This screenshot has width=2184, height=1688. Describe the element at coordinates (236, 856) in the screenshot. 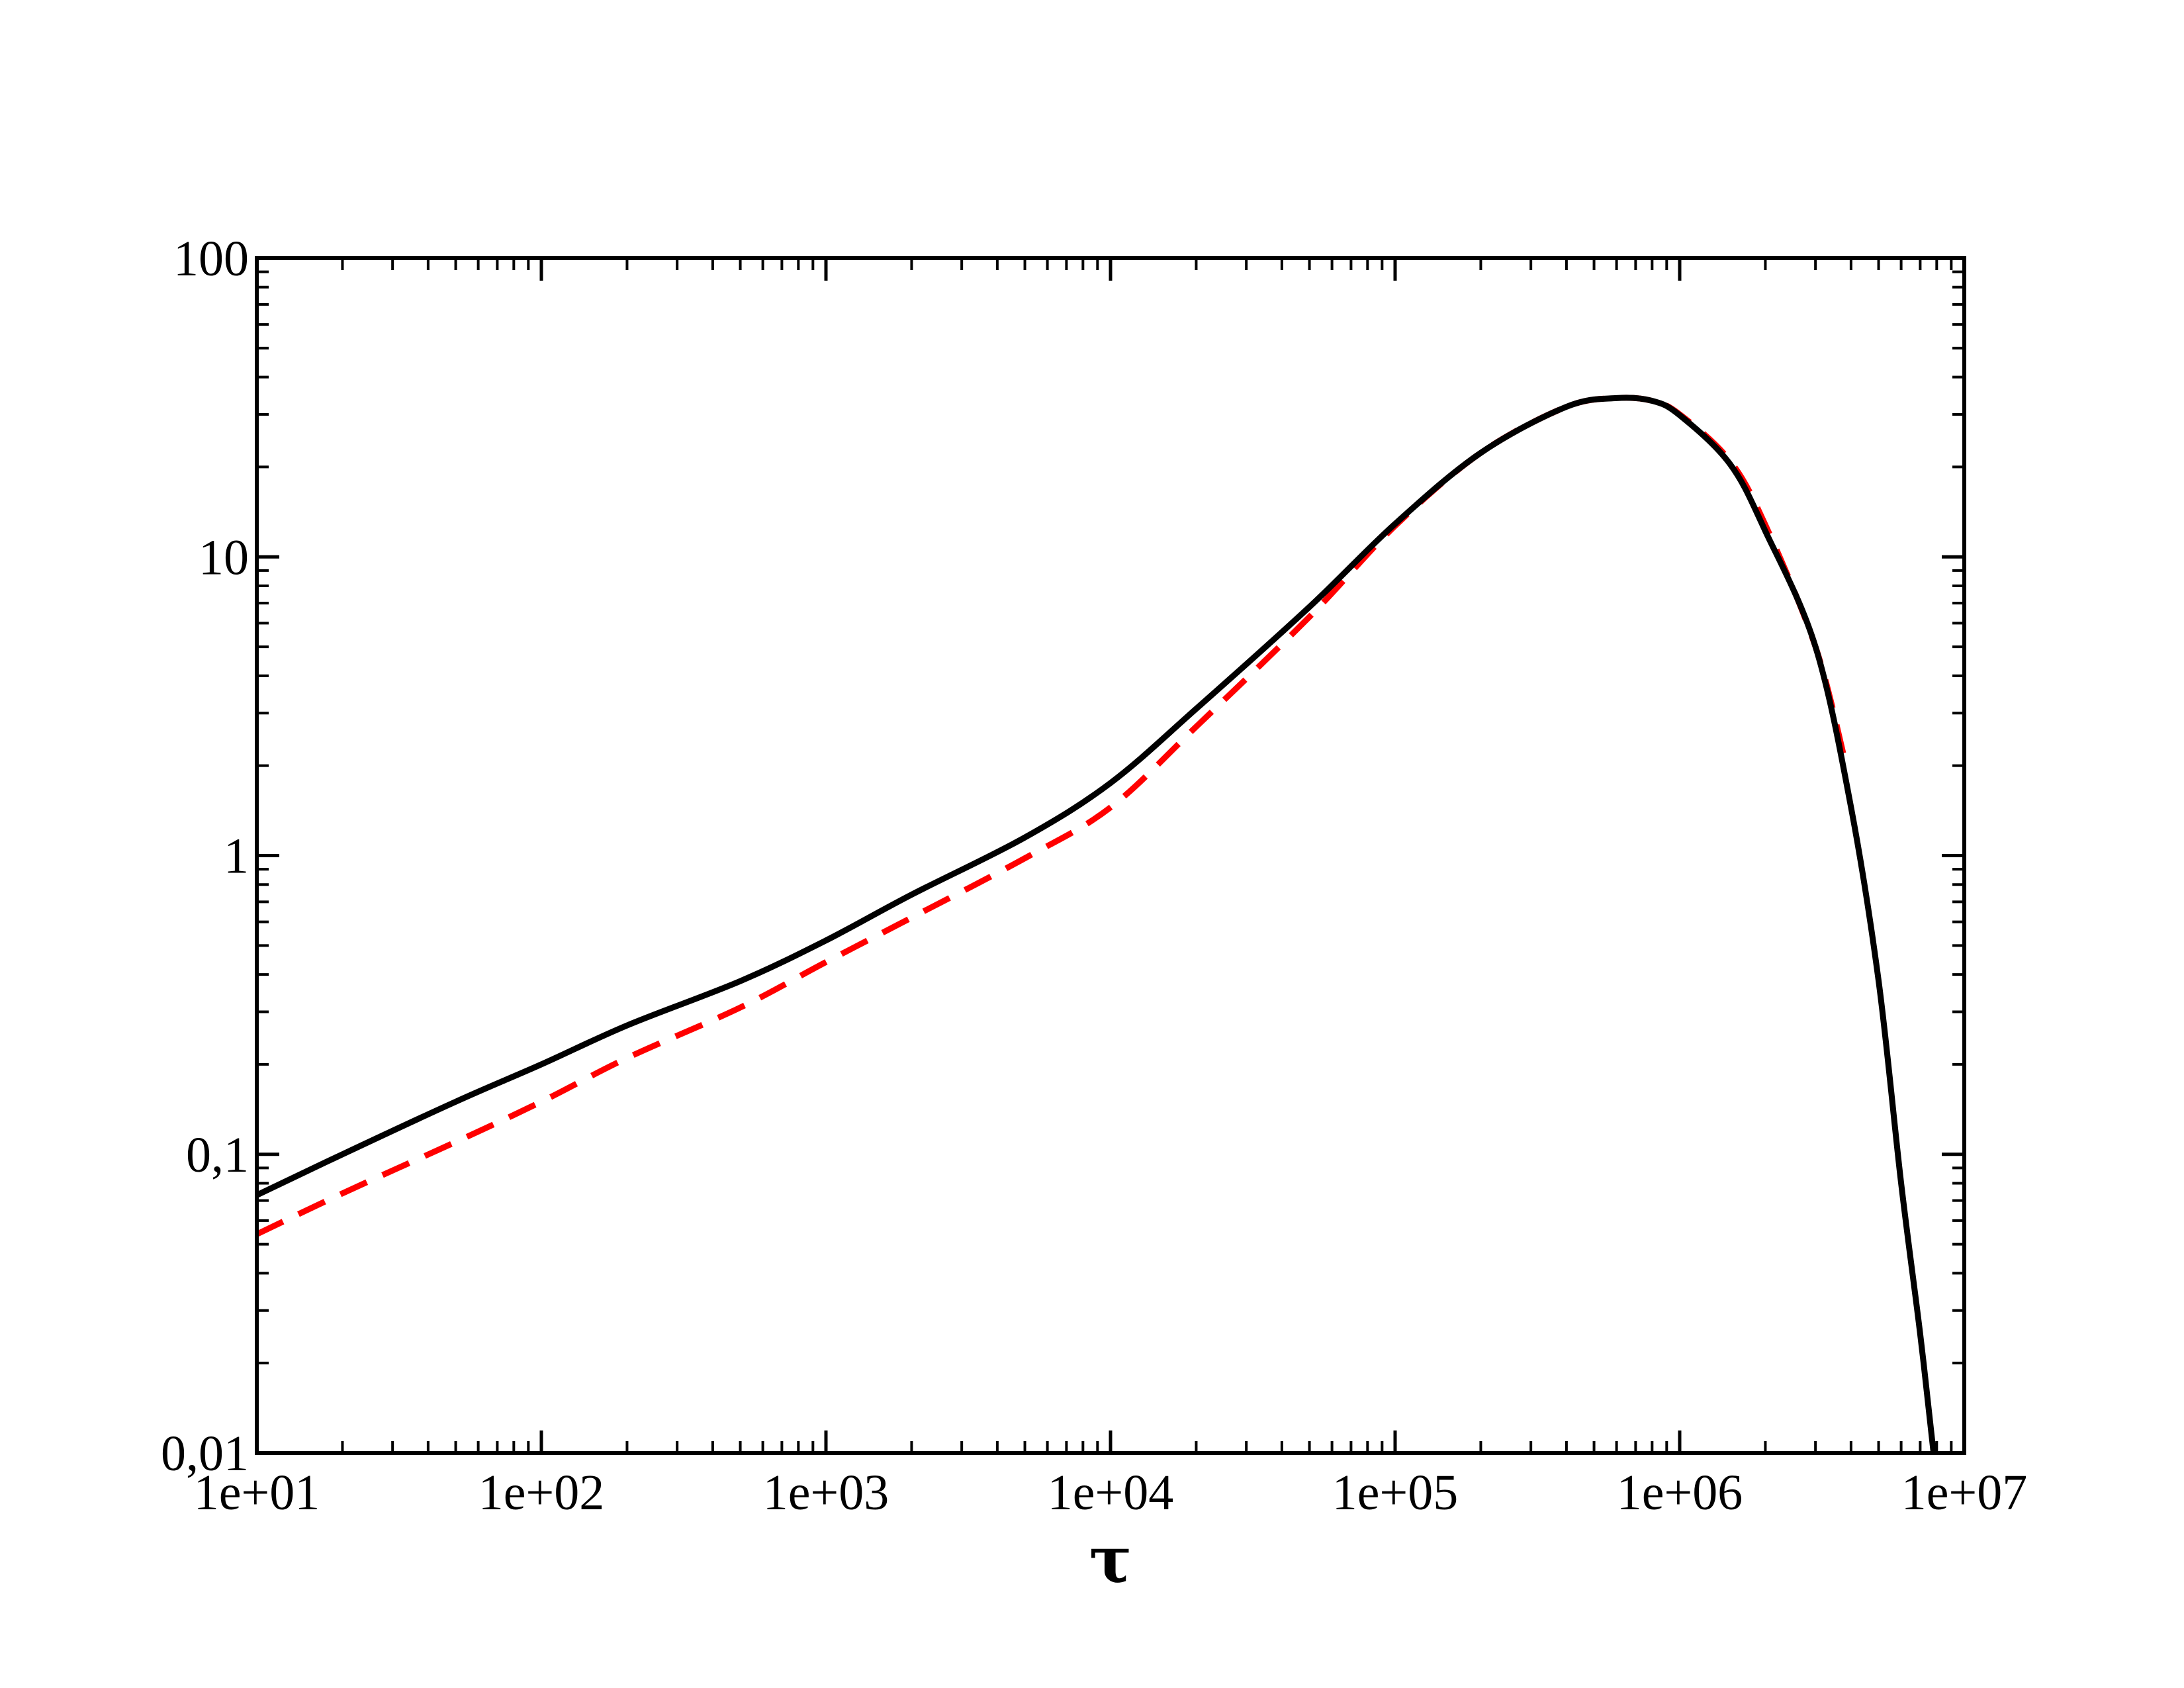

I see `y-tick-label: 1` at that location.